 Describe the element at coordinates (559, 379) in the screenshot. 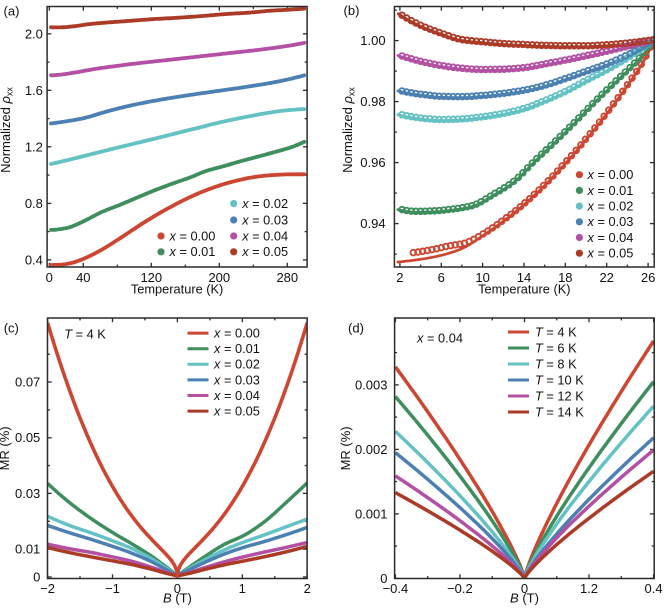

I see `svg-text: T = 10 K` at that location.